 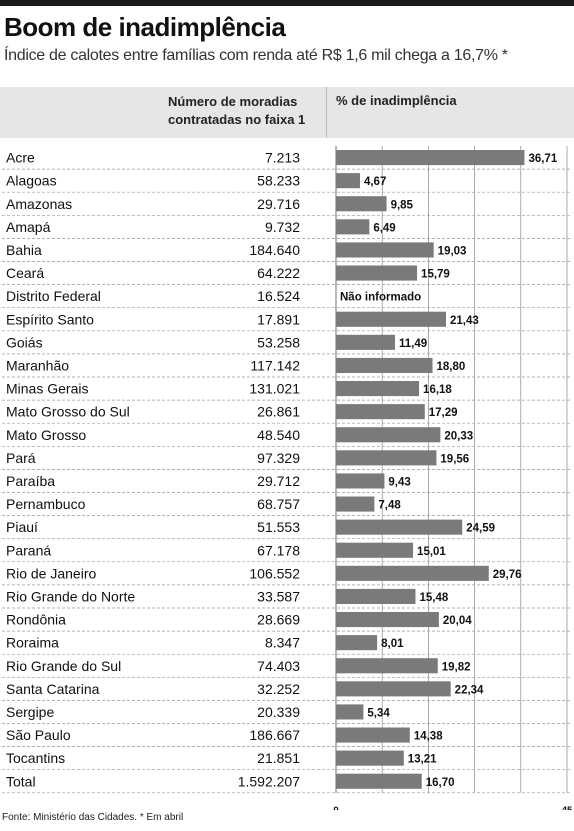 I want to click on column-header-number-line-2: contratadas no faixa 1, so click(x=237, y=119).